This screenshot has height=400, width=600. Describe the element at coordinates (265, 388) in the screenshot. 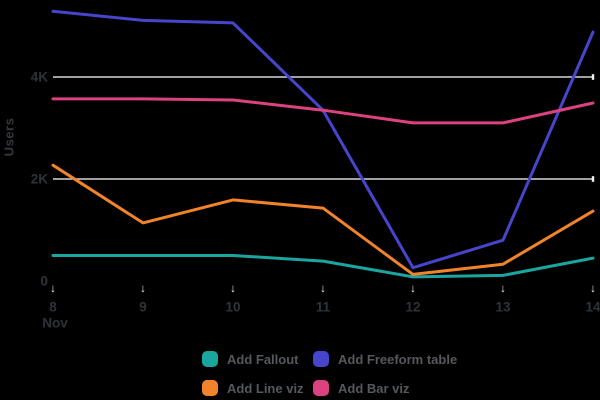

I see `legend-label-add-line-viz: Add Line viz` at that location.